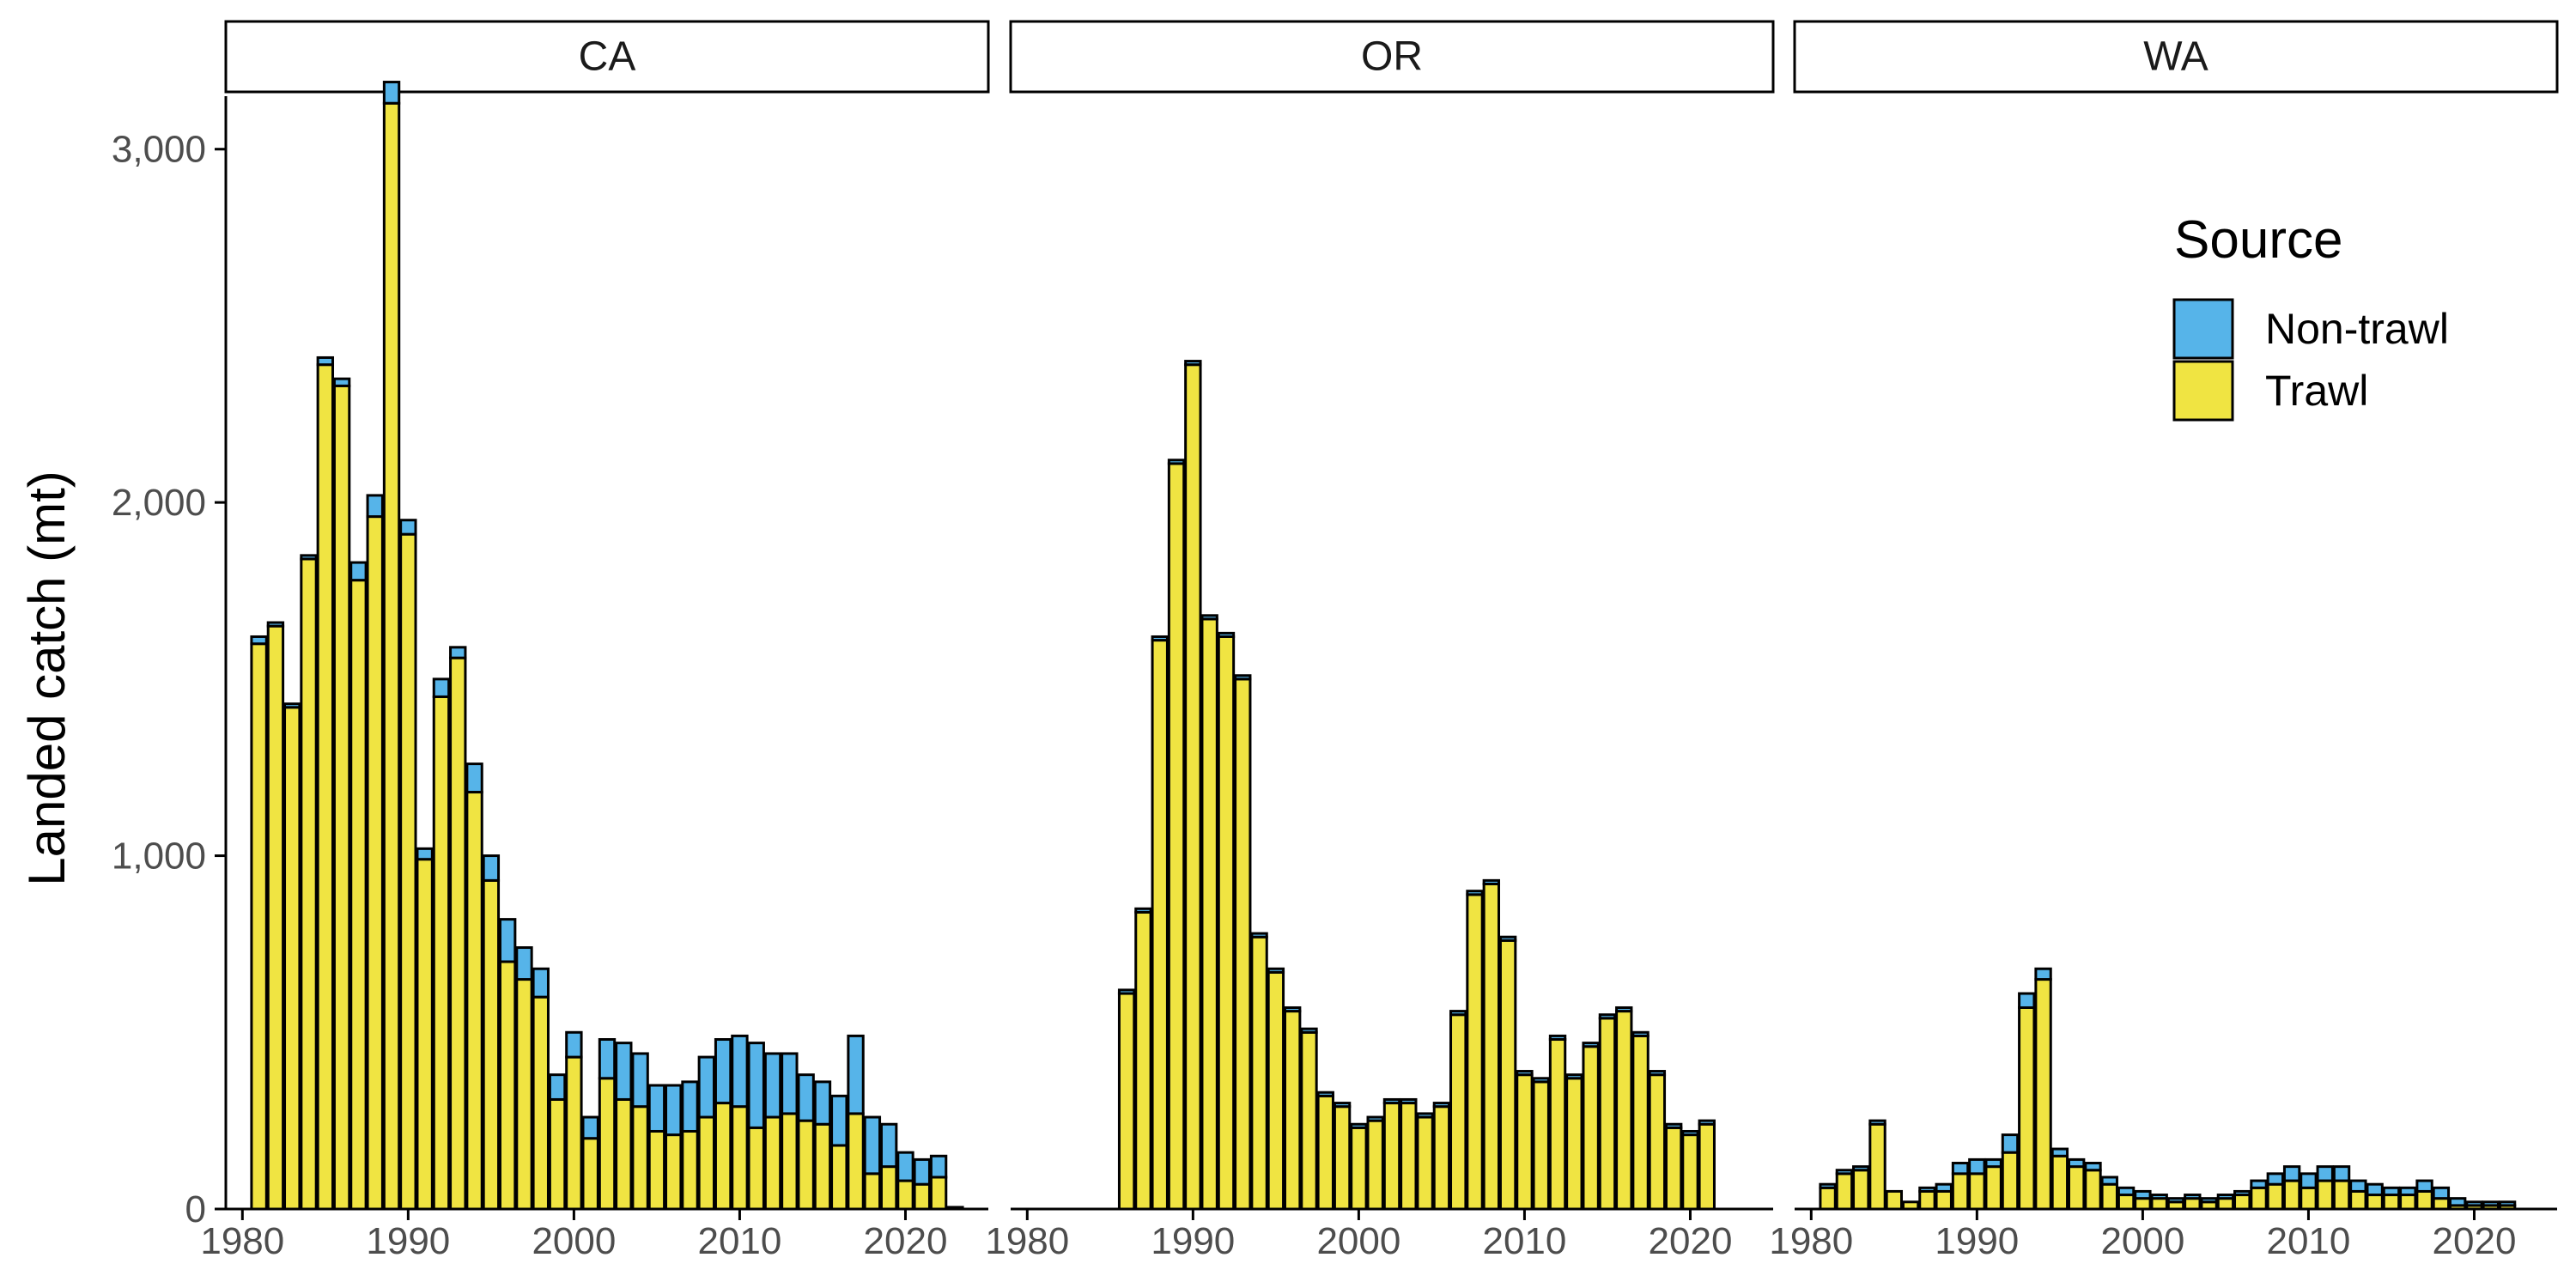 The height and width of the screenshot is (1288, 2576). What do you see at coordinates (756, 1085) in the screenshot?
I see `bar-non-trawl-ca-2011` at bounding box center [756, 1085].